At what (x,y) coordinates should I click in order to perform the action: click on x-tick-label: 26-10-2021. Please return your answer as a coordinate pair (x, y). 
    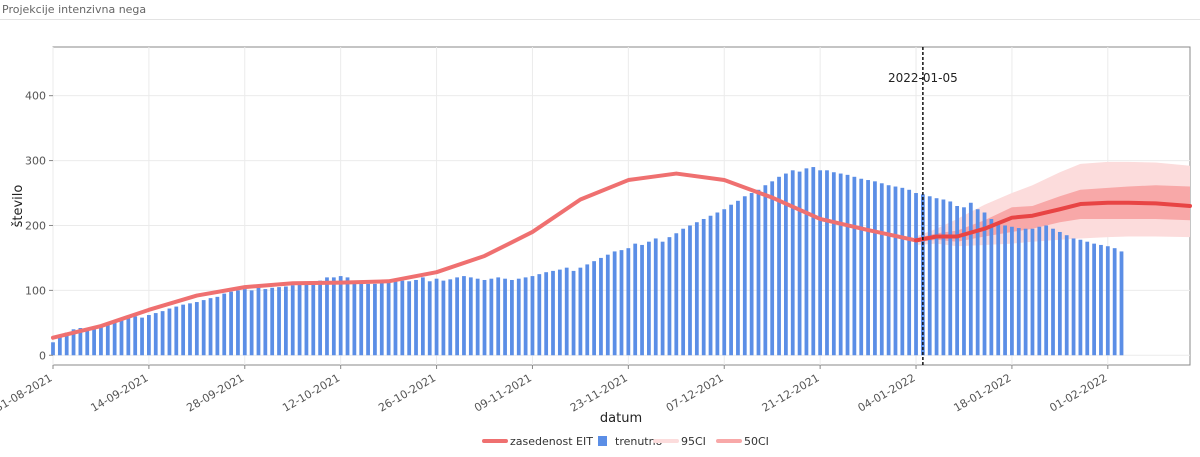
    Looking at the image, I should click on (407, 392).